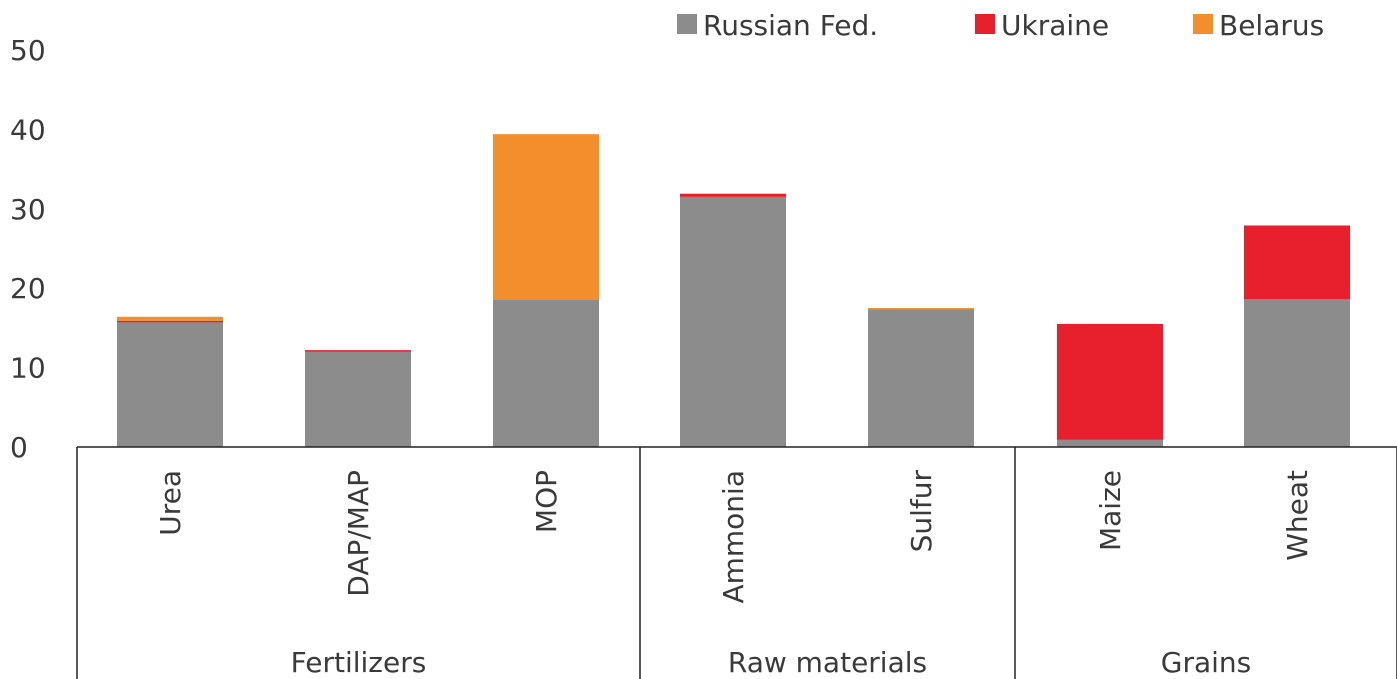 Image resolution: width=1397 pixels, height=679 pixels. Describe the element at coordinates (28, 209) in the screenshot. I see `y-tick-label: 30` at that location.